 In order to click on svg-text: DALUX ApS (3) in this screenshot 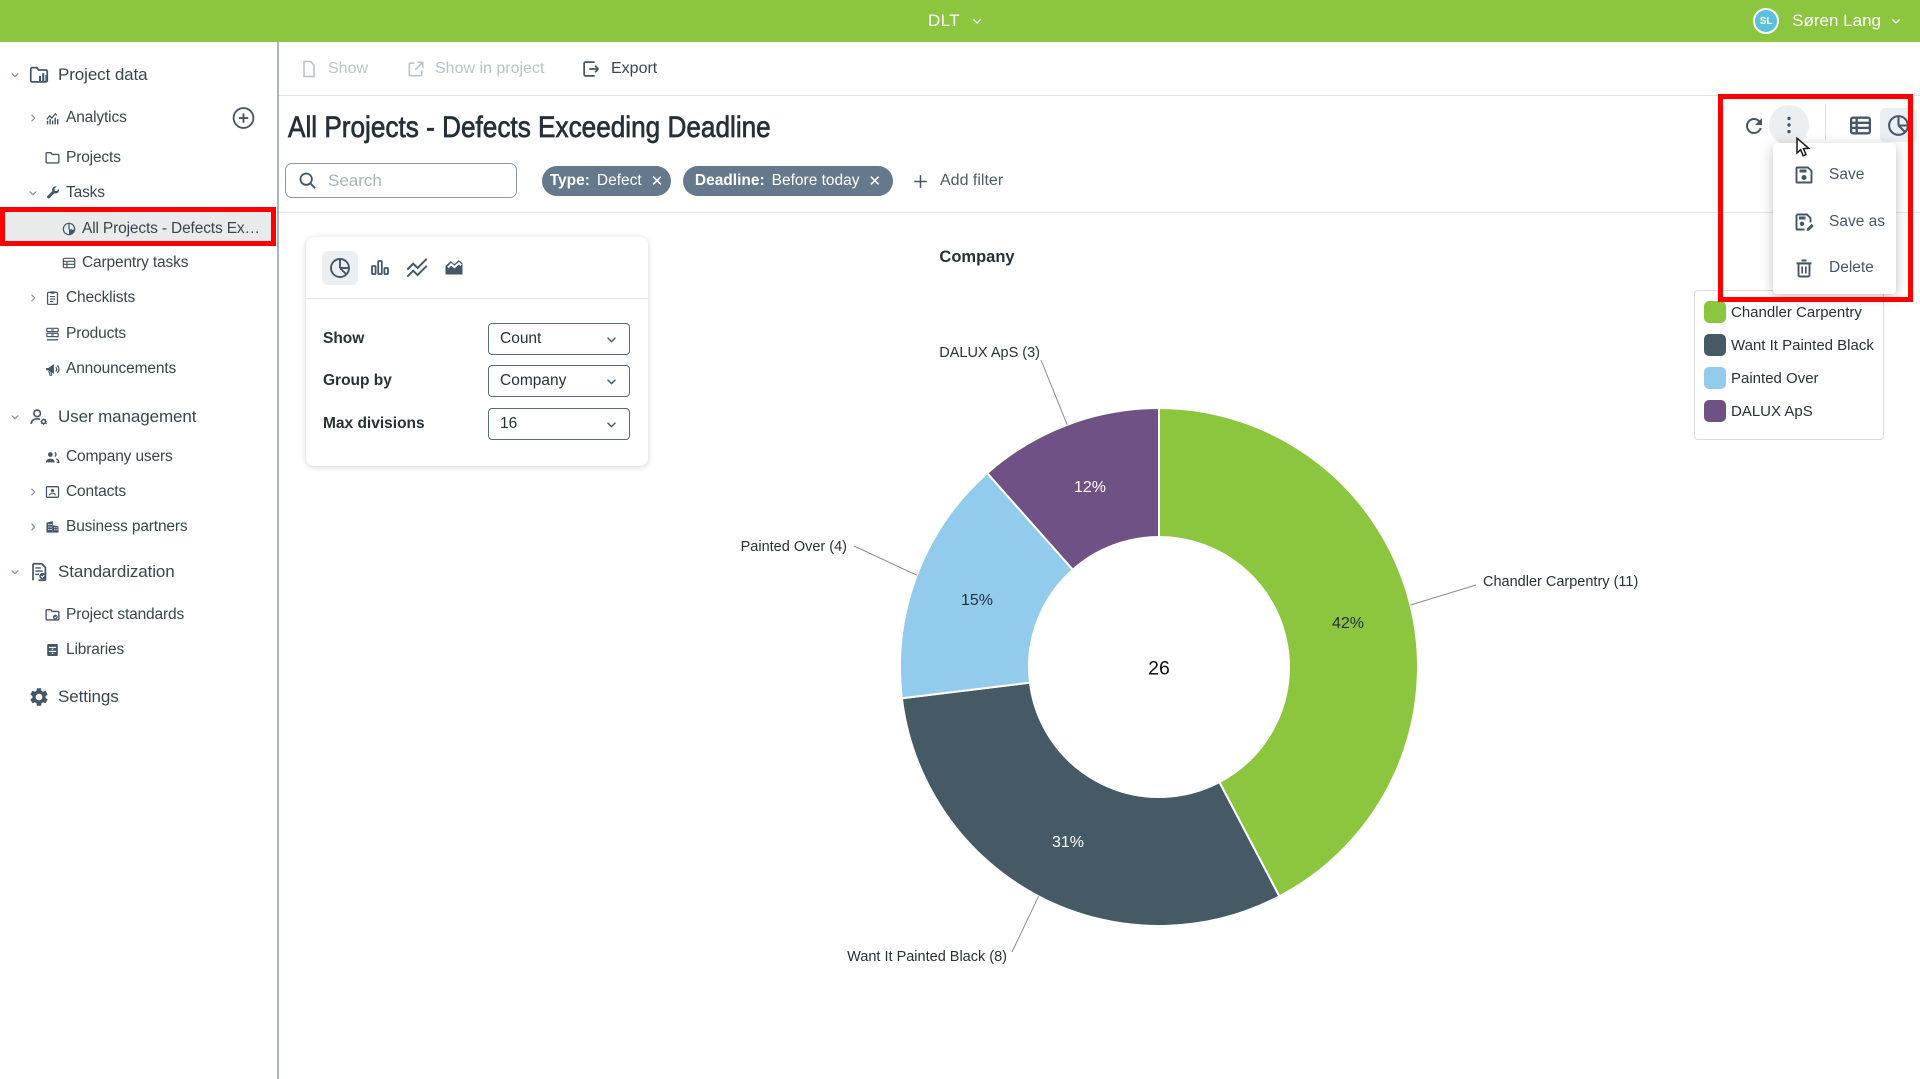, I will do `click(989, 353)`.